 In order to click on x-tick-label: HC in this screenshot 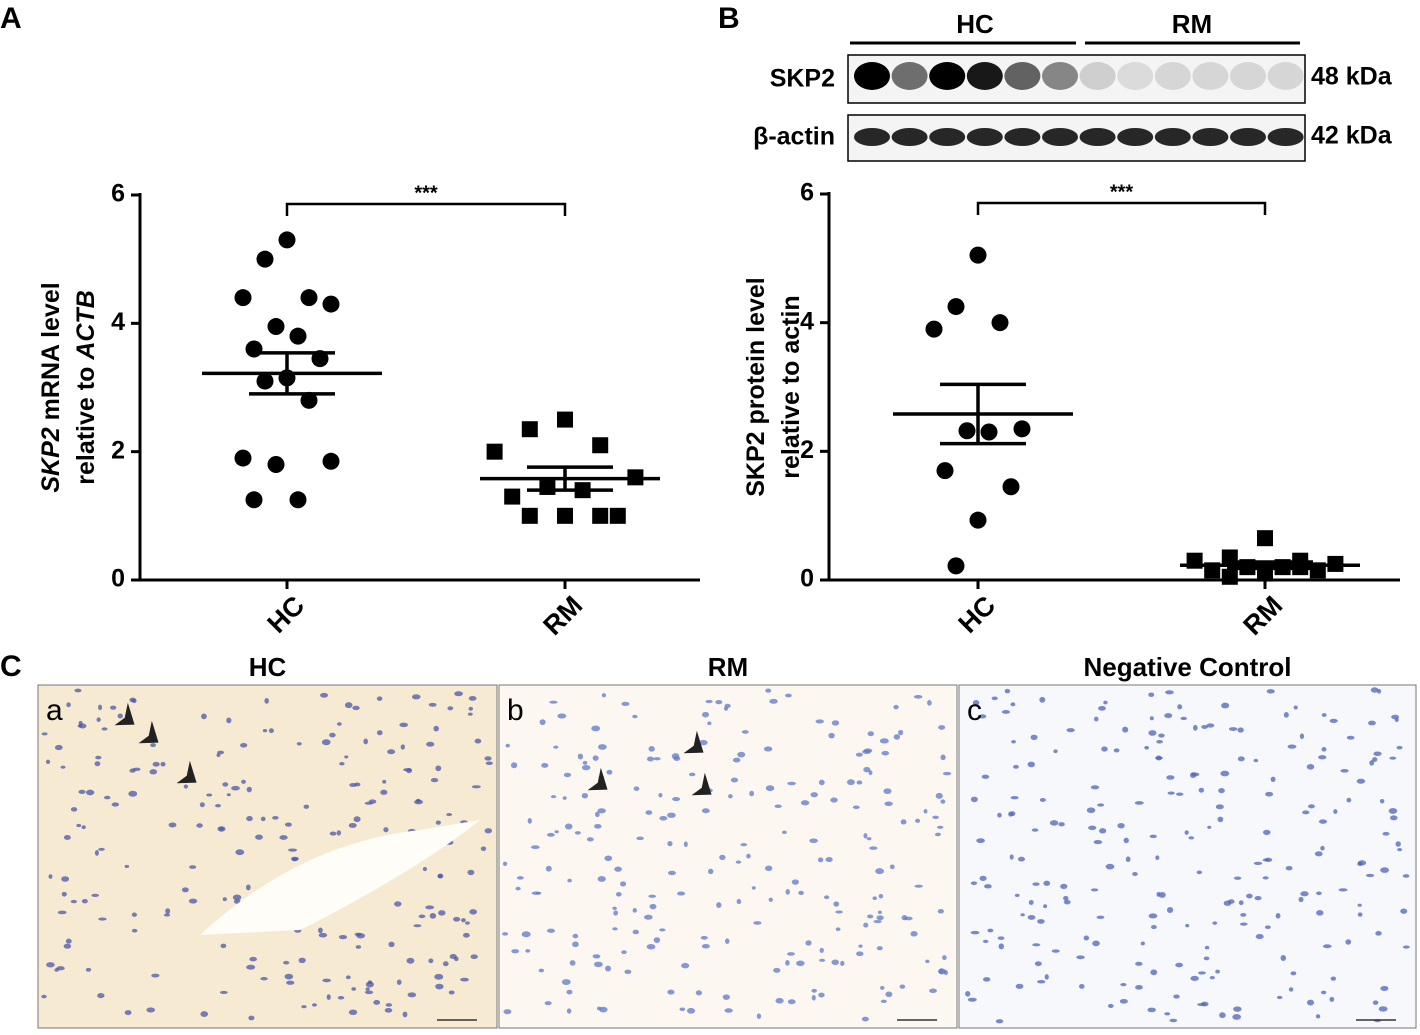, I will do `click(976, 614)`.